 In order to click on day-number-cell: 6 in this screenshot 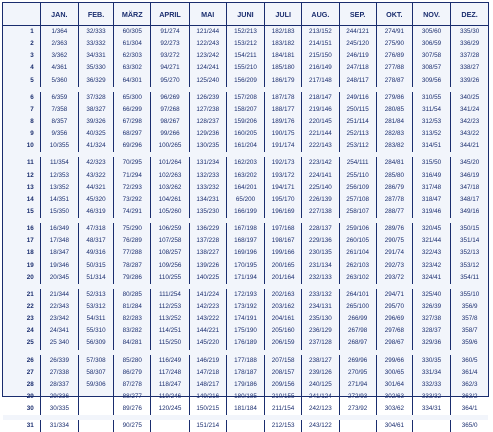, I will do `click(32, 97)`.